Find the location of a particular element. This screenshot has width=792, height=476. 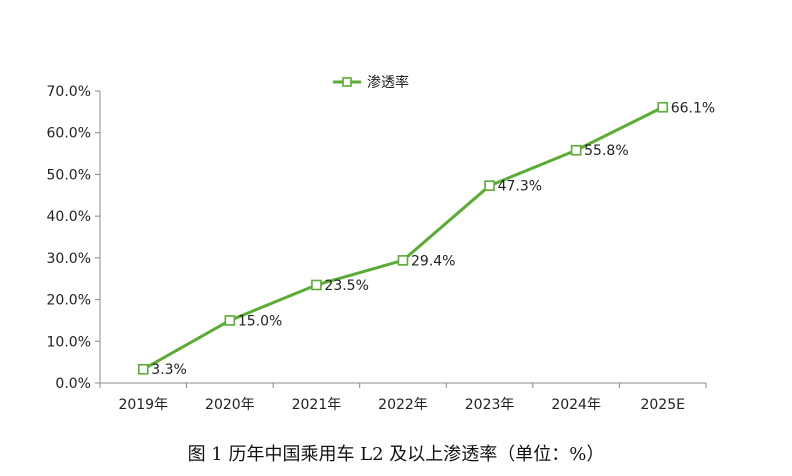

legend-marker is located at coordinates (347, 82).